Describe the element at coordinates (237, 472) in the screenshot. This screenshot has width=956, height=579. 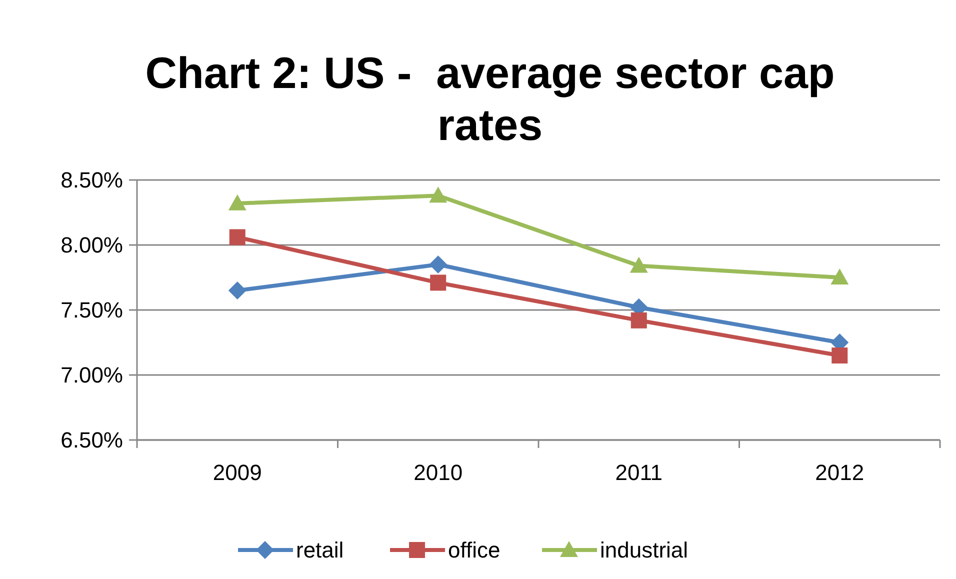
I see `x-tick-label: 2009` at that location.